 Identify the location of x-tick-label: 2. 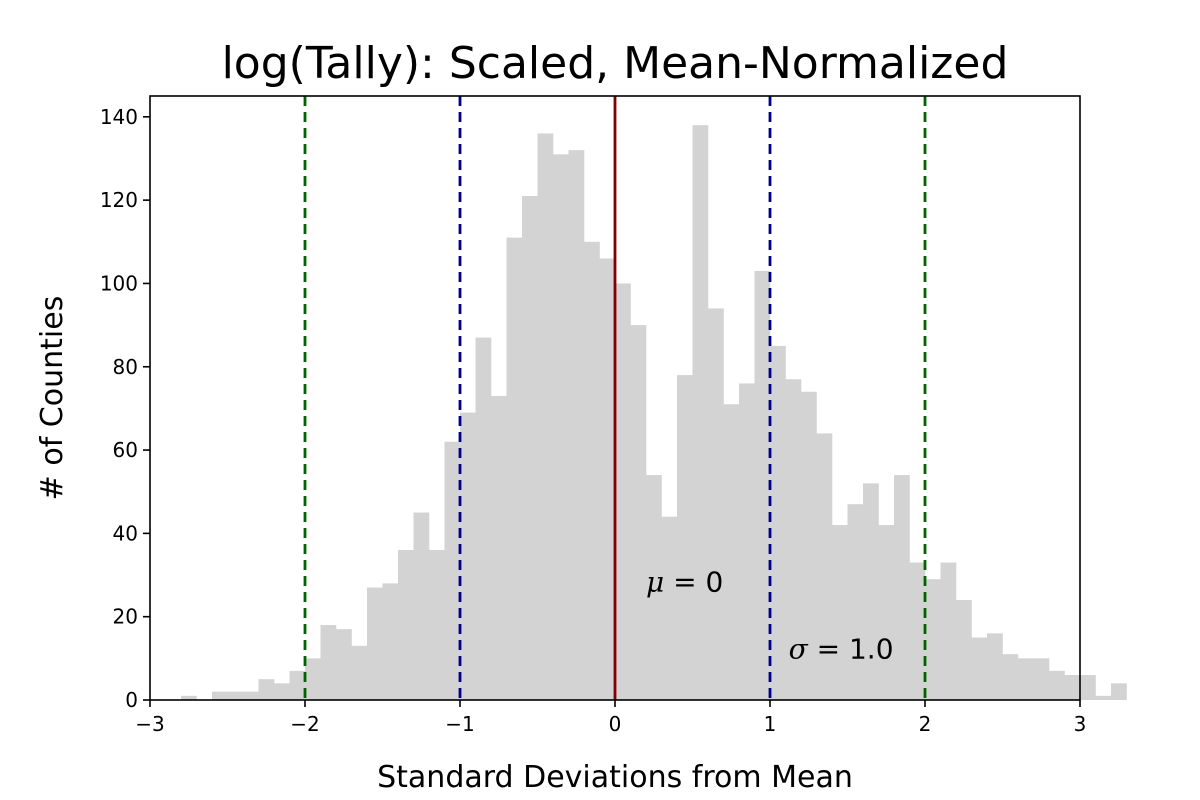
(925, 724).